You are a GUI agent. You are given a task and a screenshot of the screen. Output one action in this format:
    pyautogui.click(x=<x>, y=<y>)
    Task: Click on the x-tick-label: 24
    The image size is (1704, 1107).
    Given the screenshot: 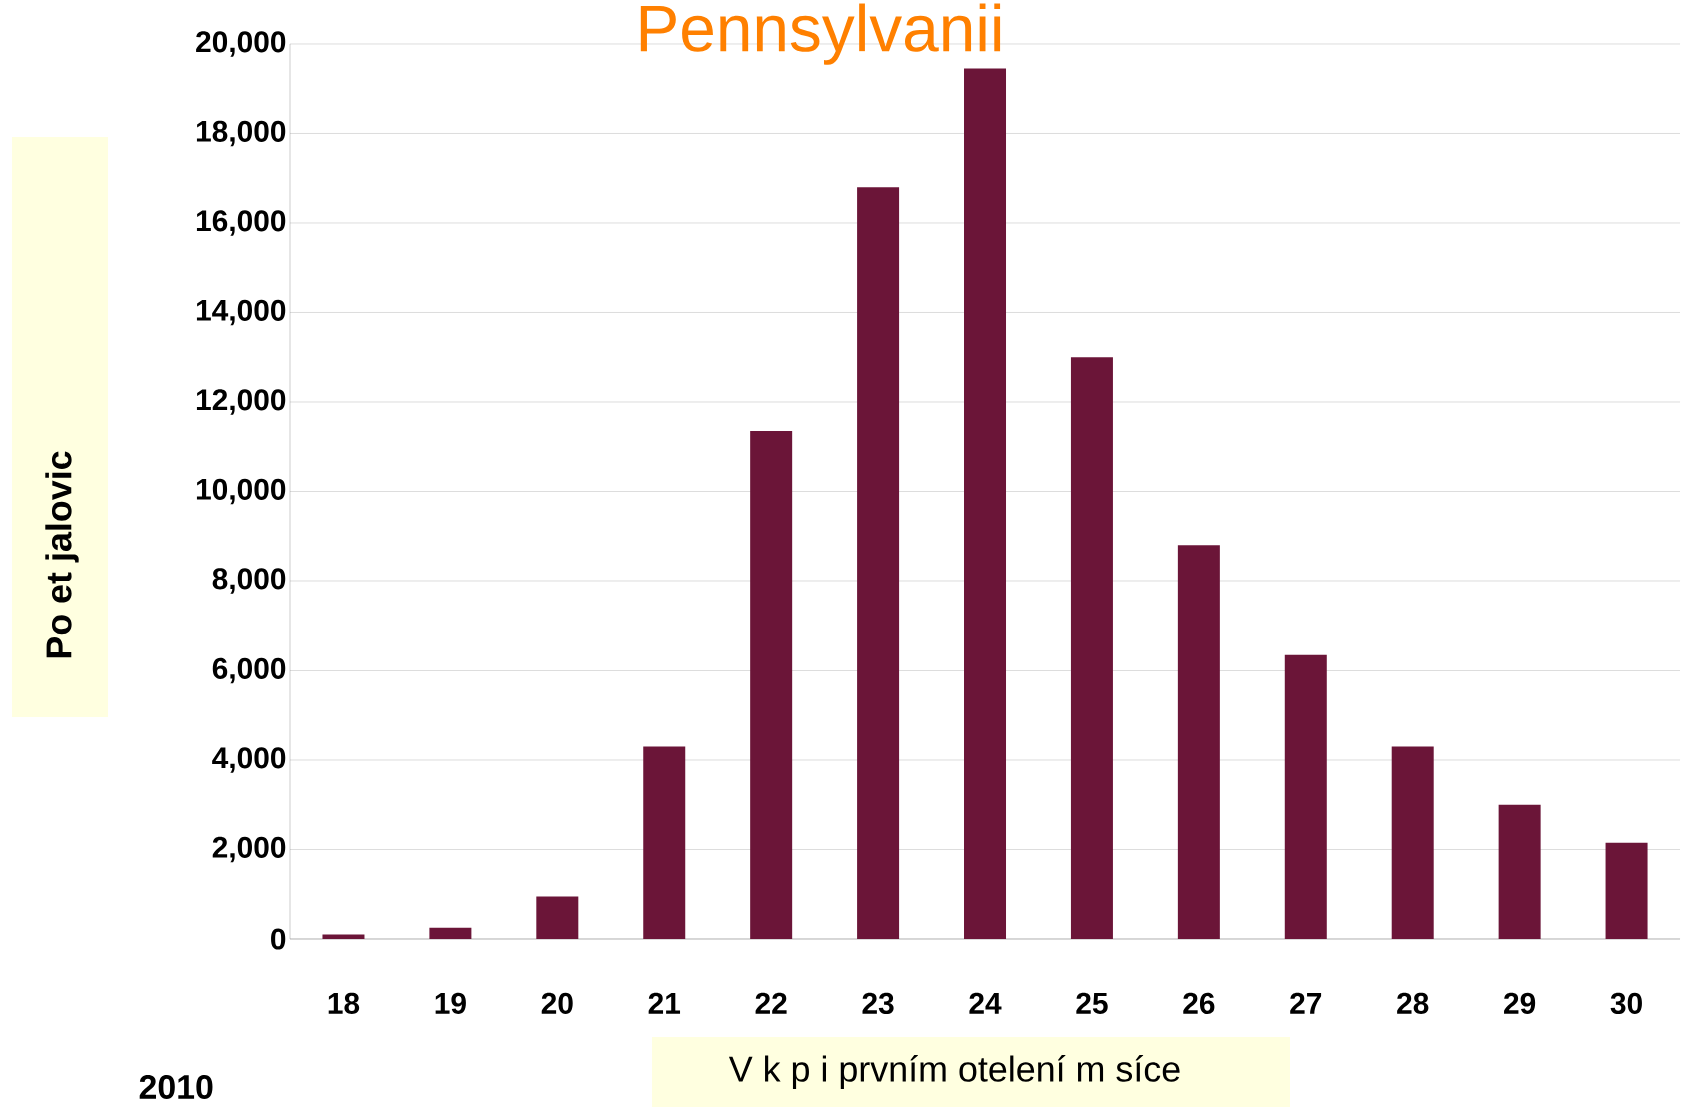 What is the action you would take?
    pyautogui.click(x=985, y=1003)
    